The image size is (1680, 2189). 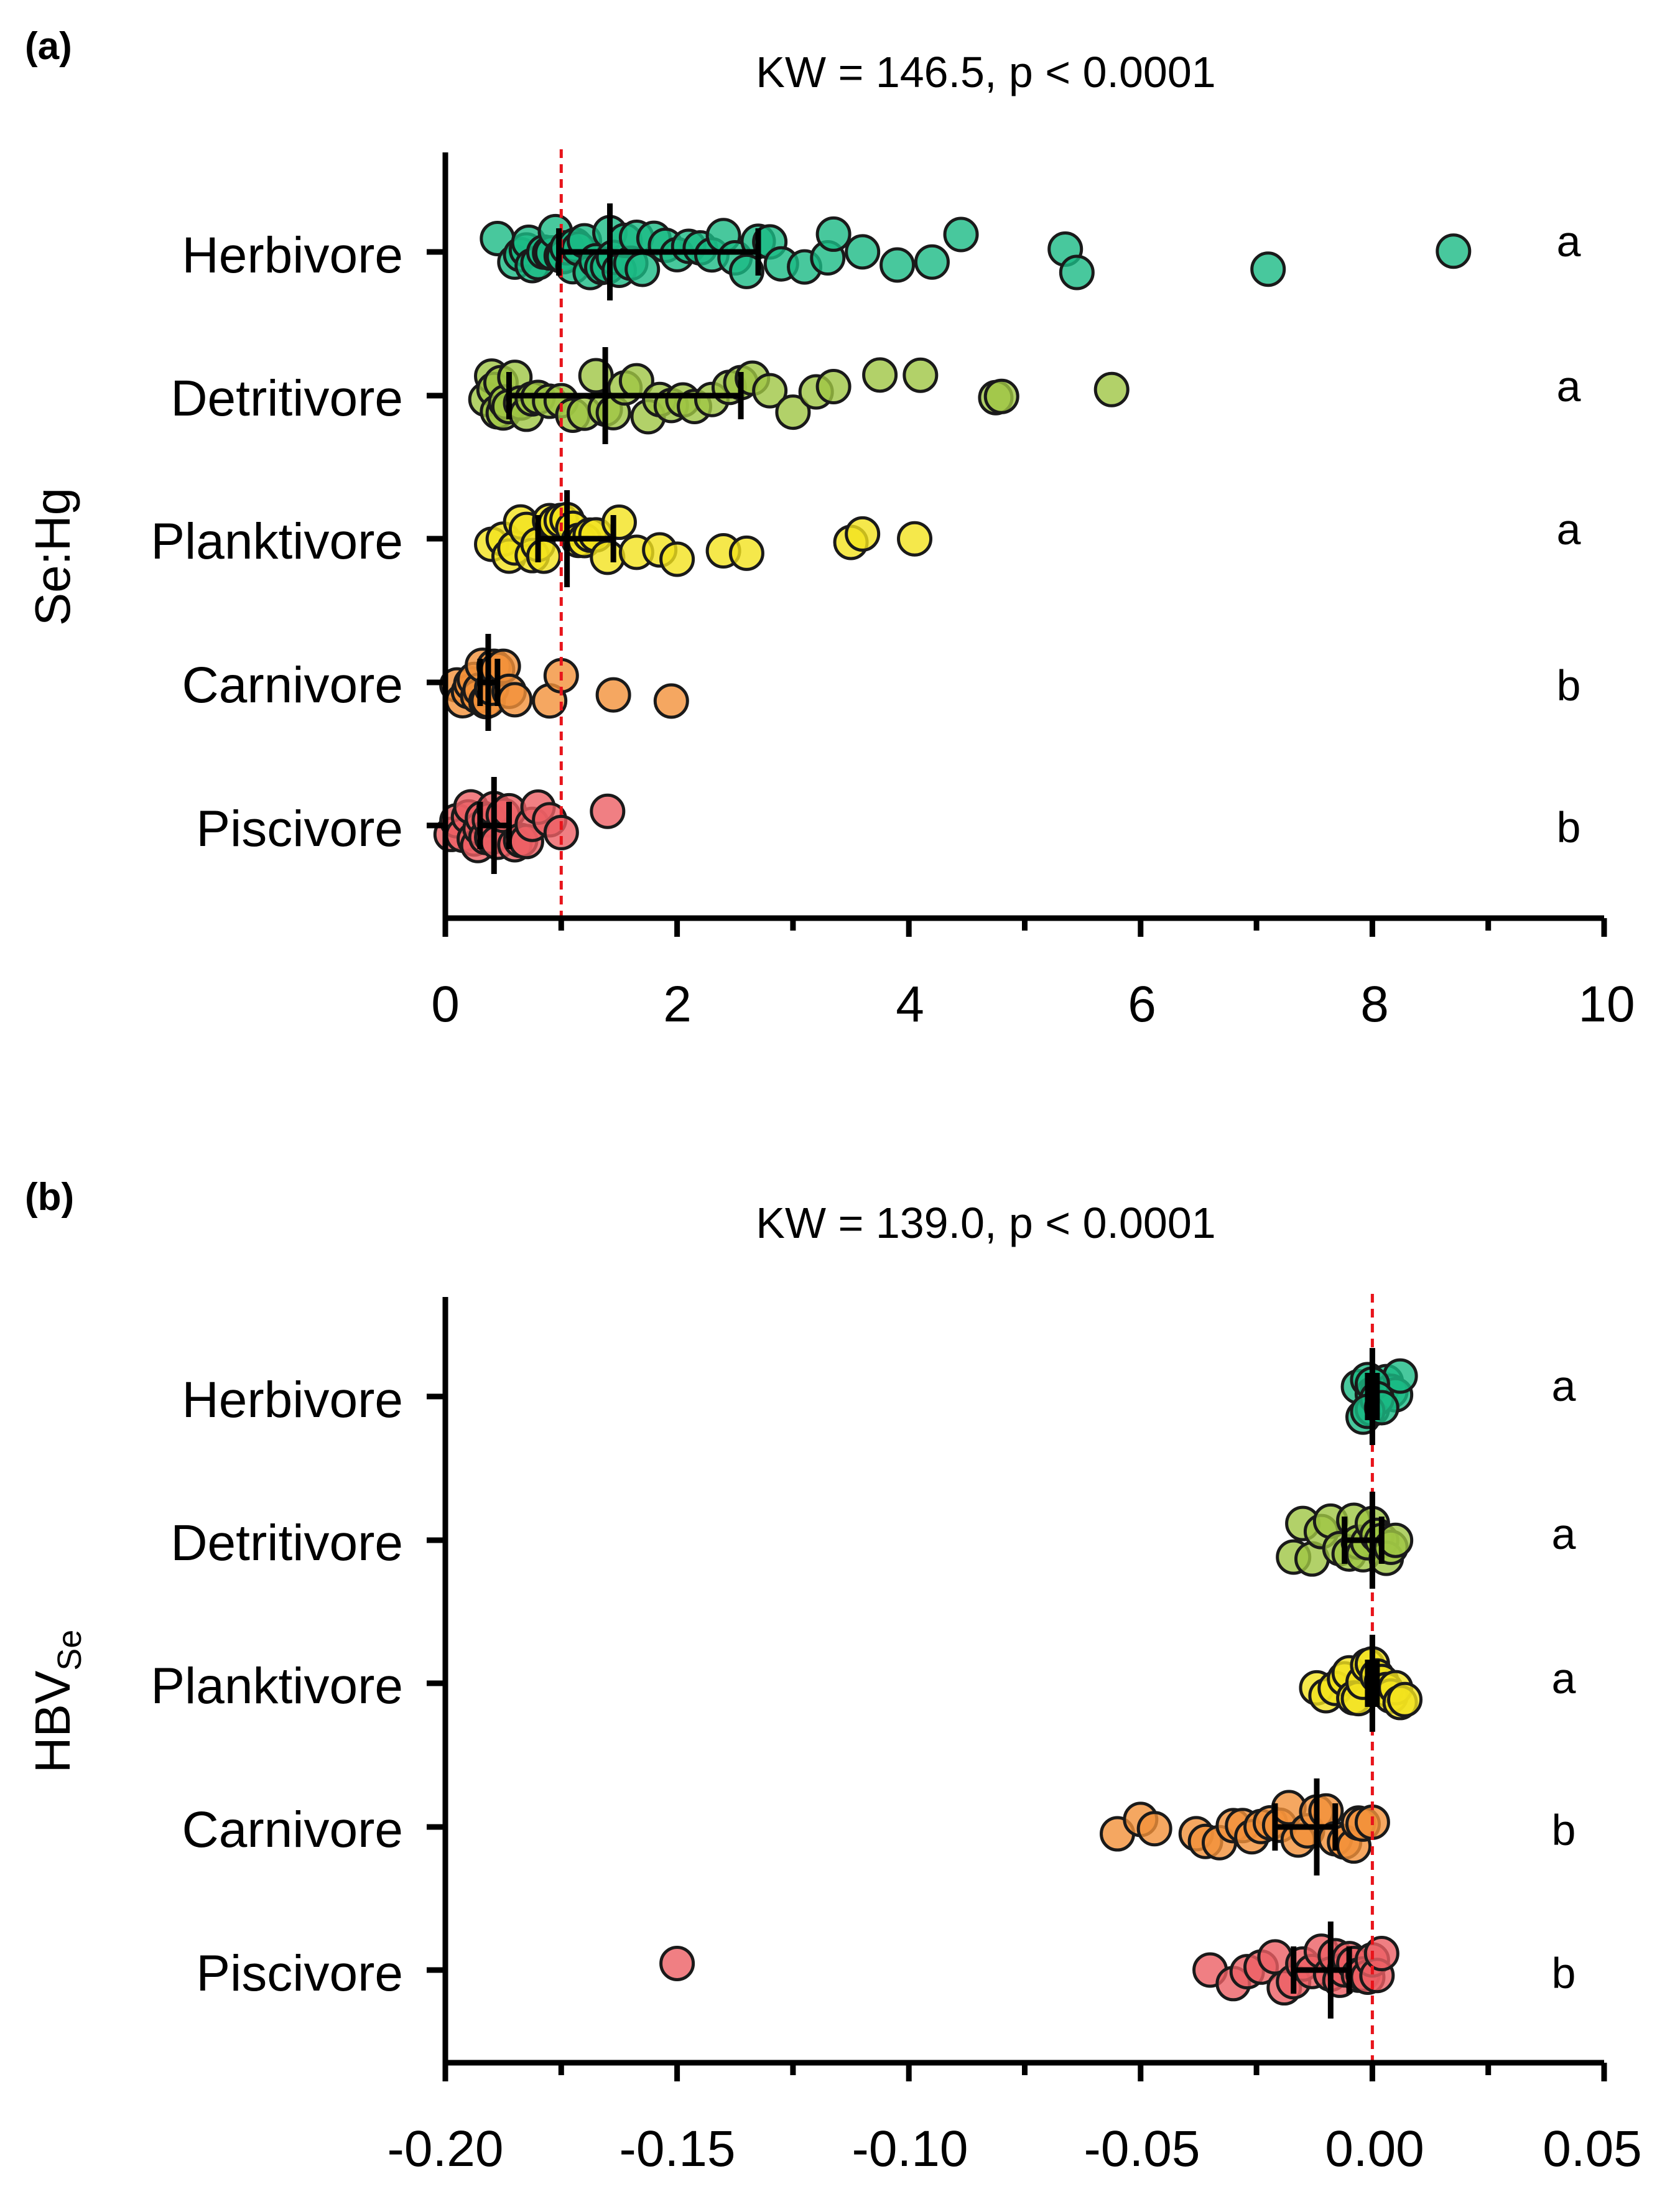 I want to click on panel-b-letter-herbivore: a, so click(x=1564, y=1386).